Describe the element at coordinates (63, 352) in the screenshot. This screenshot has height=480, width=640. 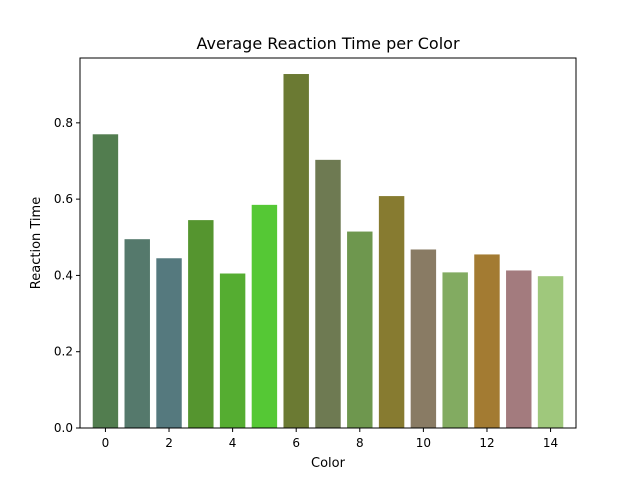
I see `y-tick-label: 0.2` at that location.